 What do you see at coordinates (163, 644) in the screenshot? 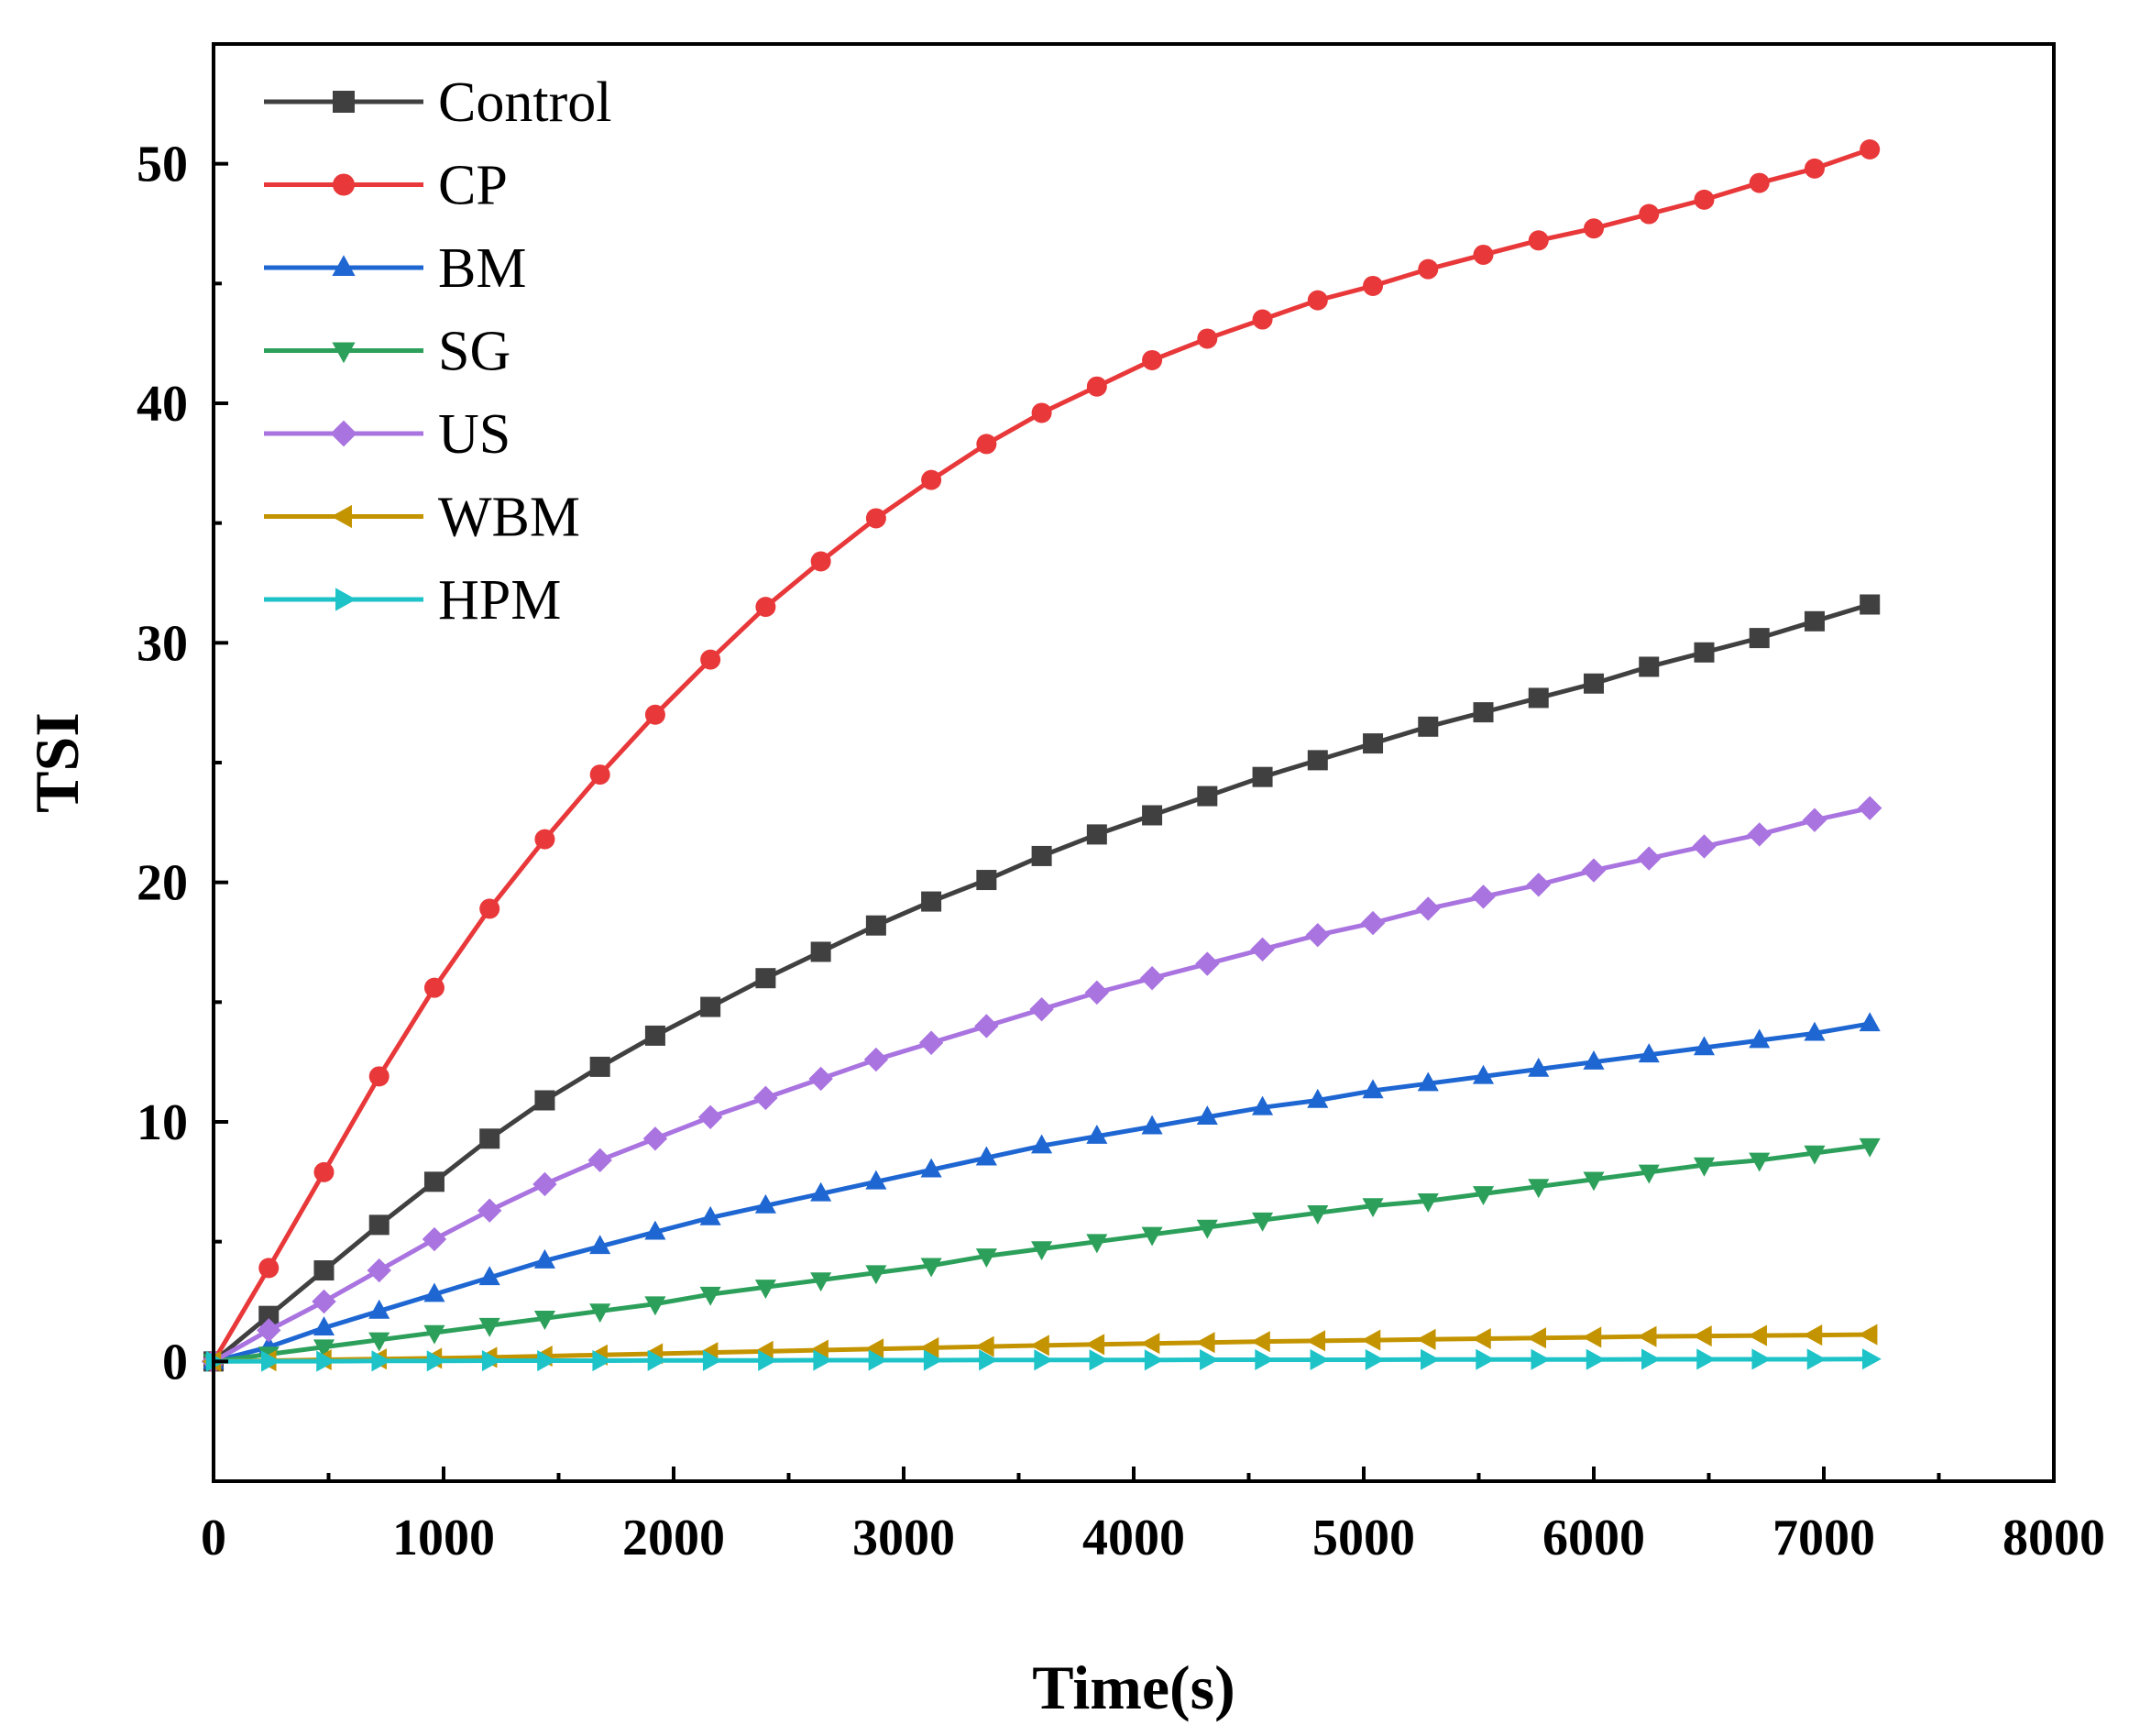
I see `y-tick-label: 30` at bounding box center [163, 644].